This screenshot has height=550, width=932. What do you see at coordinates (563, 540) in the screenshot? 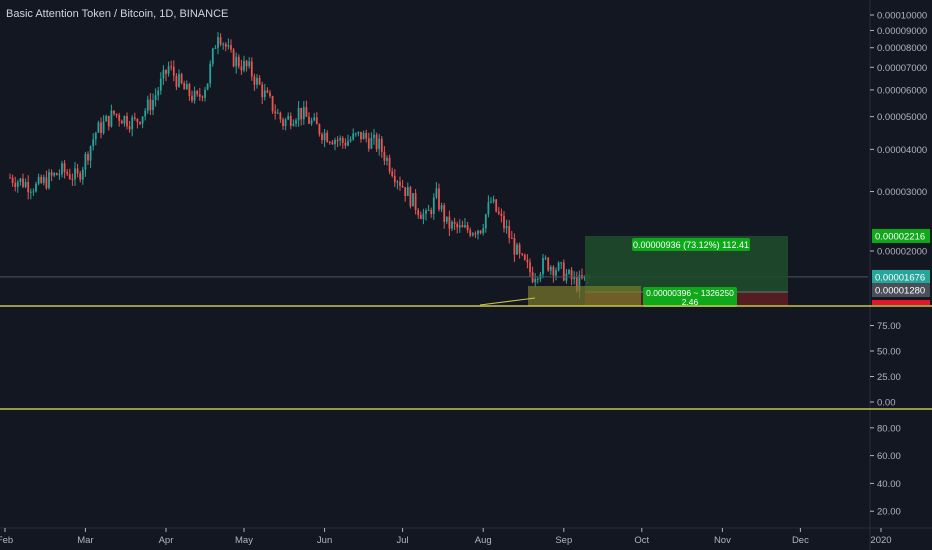
I see `time-tick-label-7: Sep` at bounding box center [563, 540].